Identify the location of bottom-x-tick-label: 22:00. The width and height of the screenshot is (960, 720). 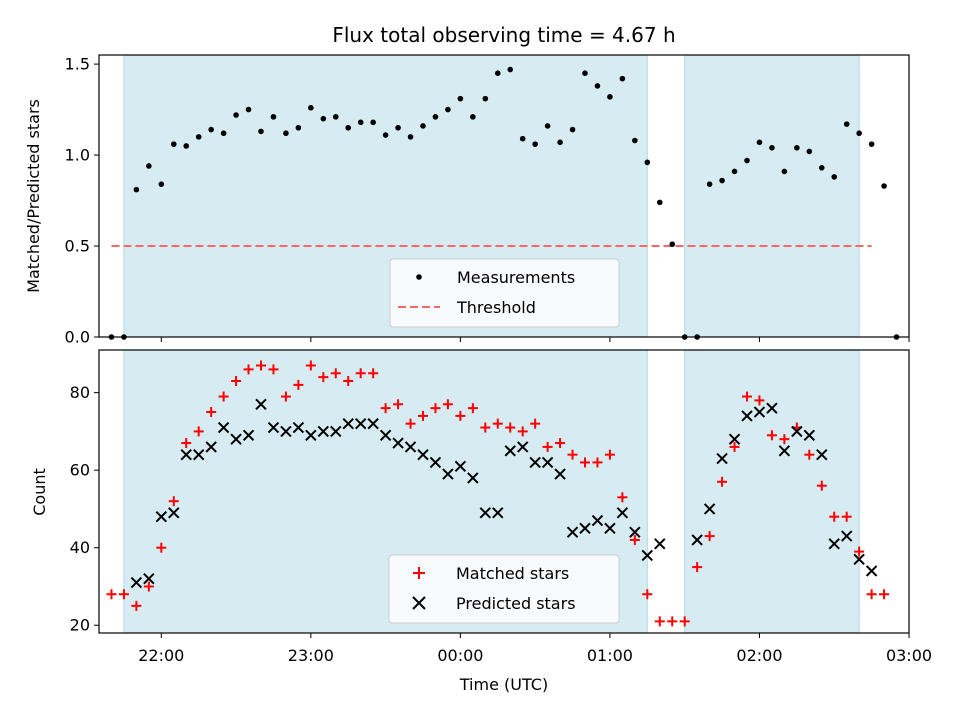
(161, 655).